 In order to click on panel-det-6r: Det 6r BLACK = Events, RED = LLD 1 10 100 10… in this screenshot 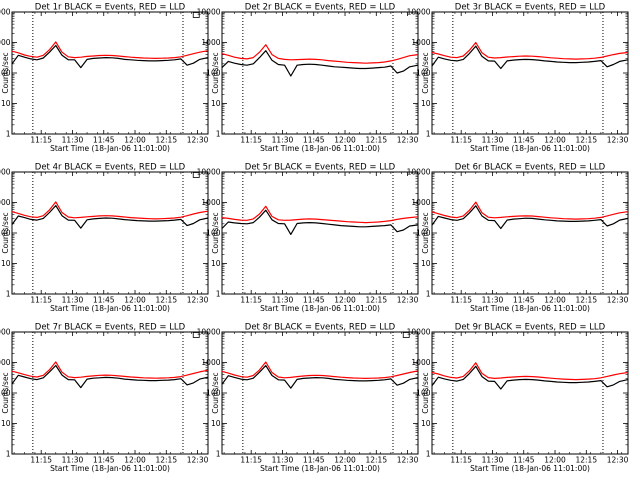, I will do `click(518, 238)`.